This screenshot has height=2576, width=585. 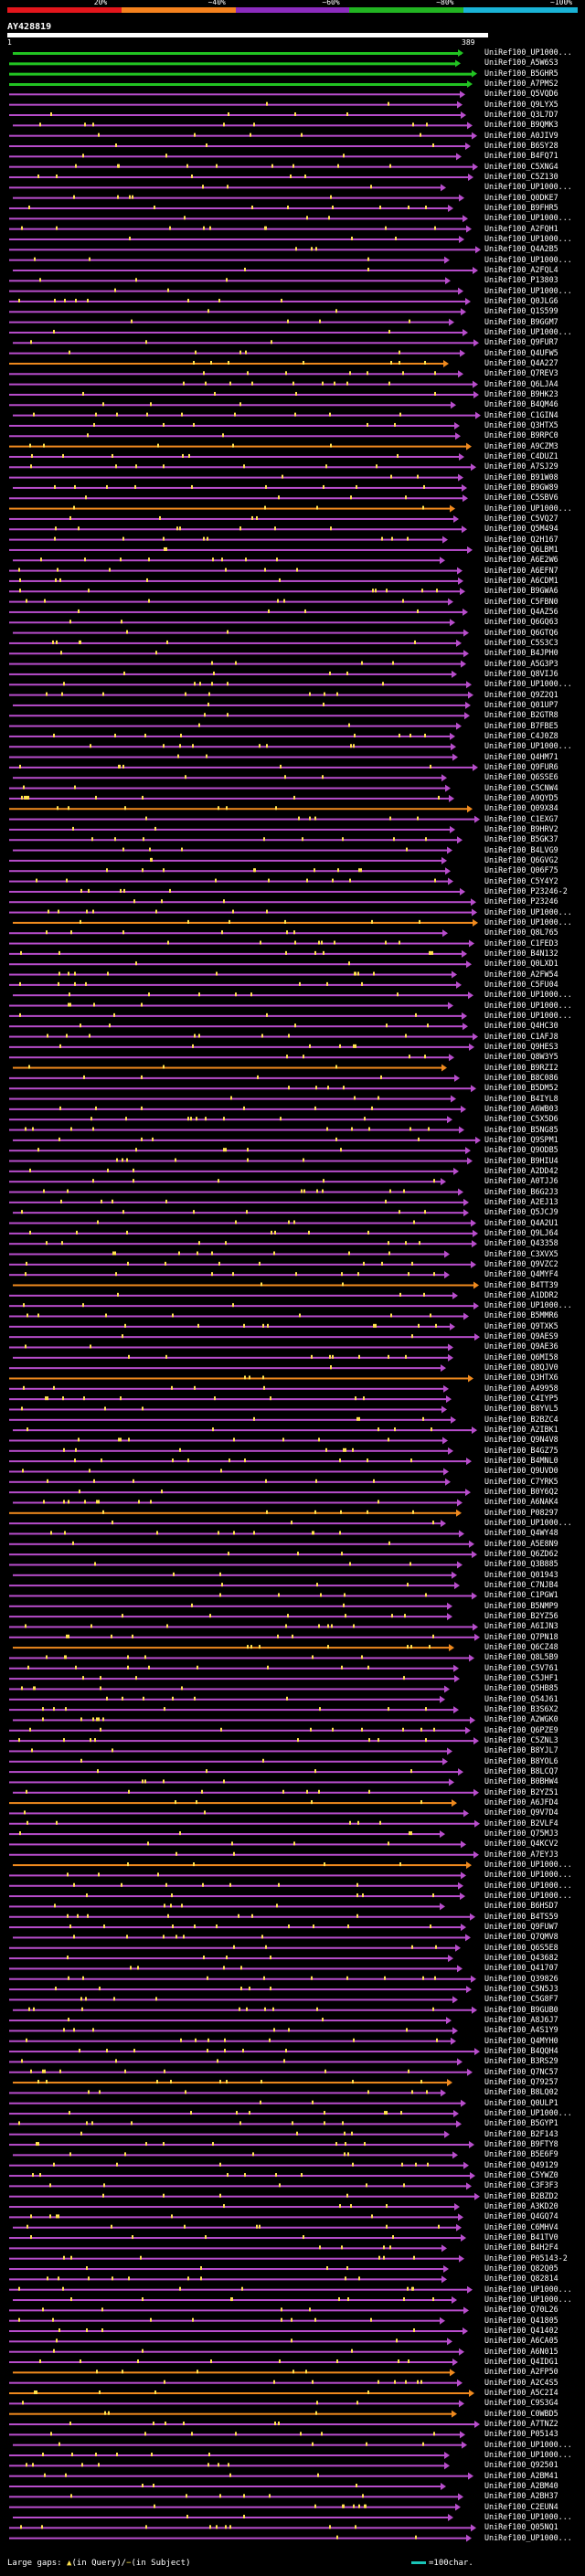 What do you see at coordinates (521, 694) in the screenshot?
I see `hit-label: UniRef100_Q9Z2Q1` at bounding box center [521, 694].